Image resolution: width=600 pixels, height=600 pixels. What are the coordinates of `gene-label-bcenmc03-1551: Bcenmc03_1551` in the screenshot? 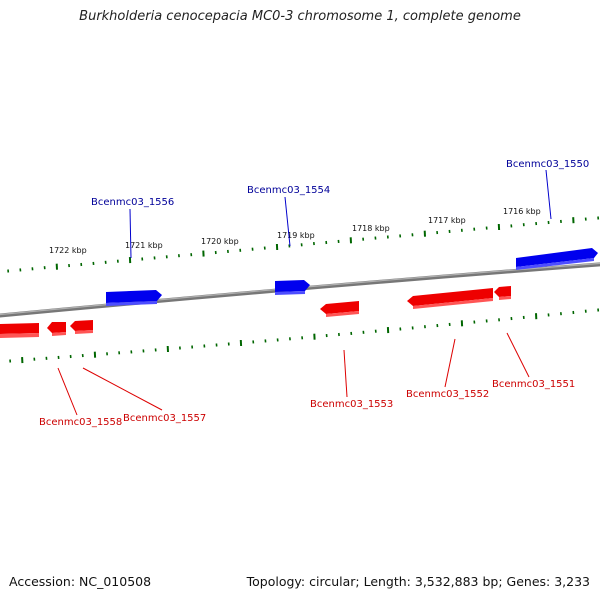 It's located at (533, 384).